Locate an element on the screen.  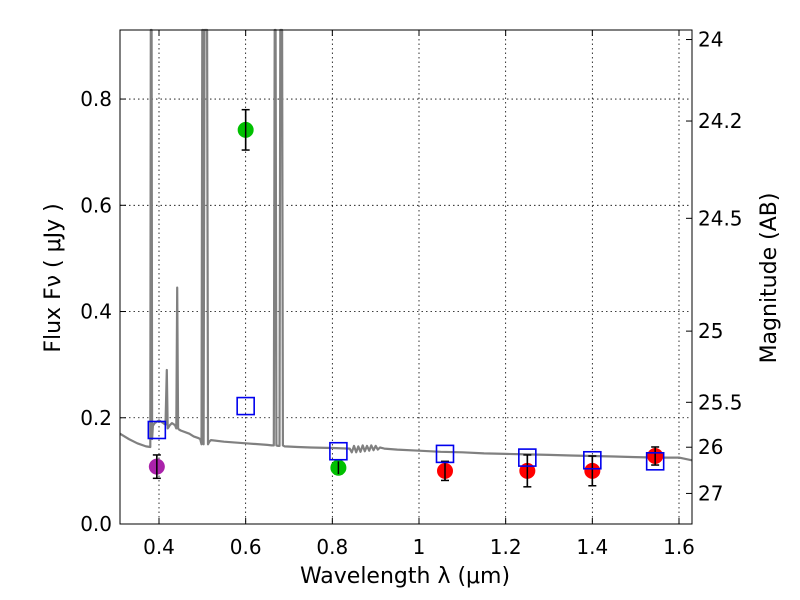
x-tick-label: 1.2 is located at coordinates (506, 547).